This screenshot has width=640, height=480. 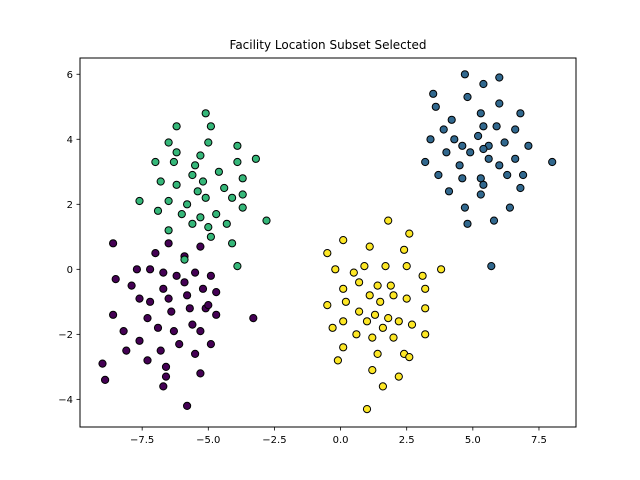 What do you see at coordinates (142, 440) in the screenshot?
I see `x-tick-label: −7.5` at bounding box center [142, 440].